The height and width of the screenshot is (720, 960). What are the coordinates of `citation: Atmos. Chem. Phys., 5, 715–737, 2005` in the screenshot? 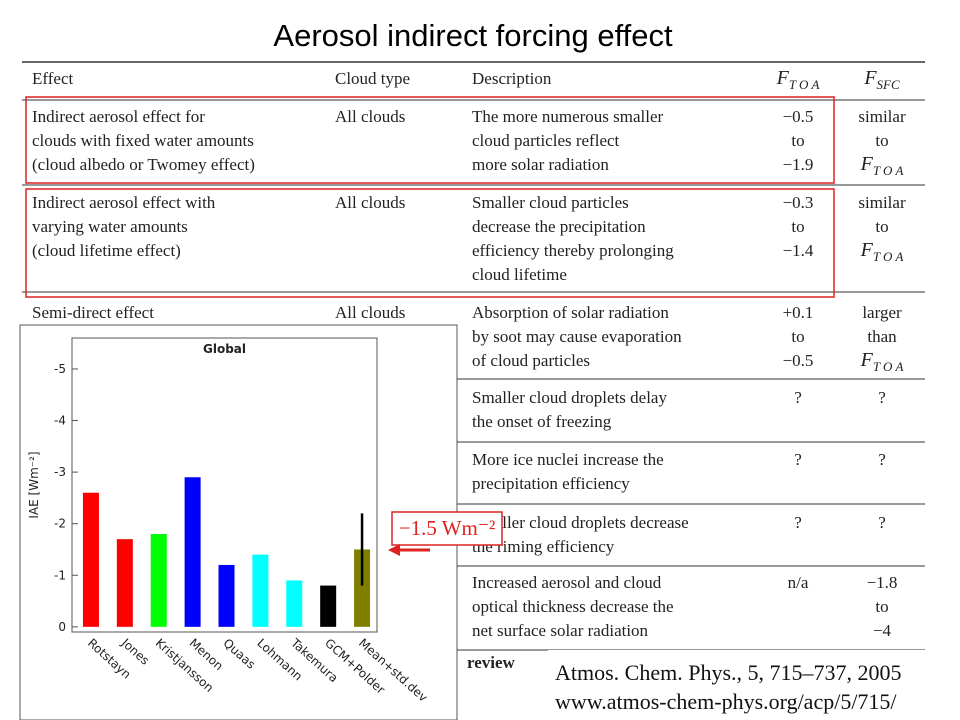 It's located at (728, 672).